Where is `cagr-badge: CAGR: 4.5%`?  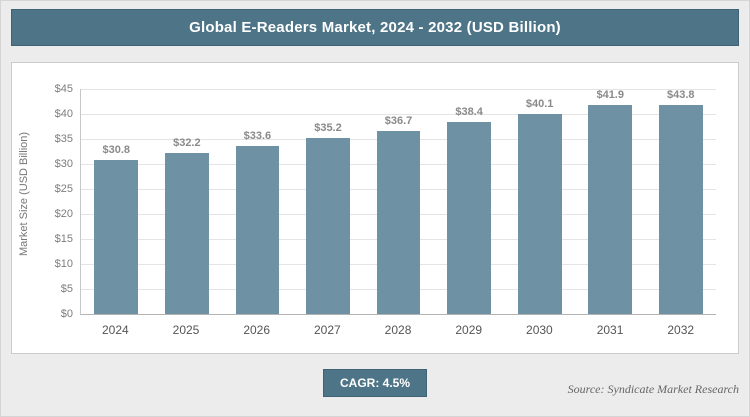
cagr-badge: CAGR: 4.5% is located at coordinates (374, 382).